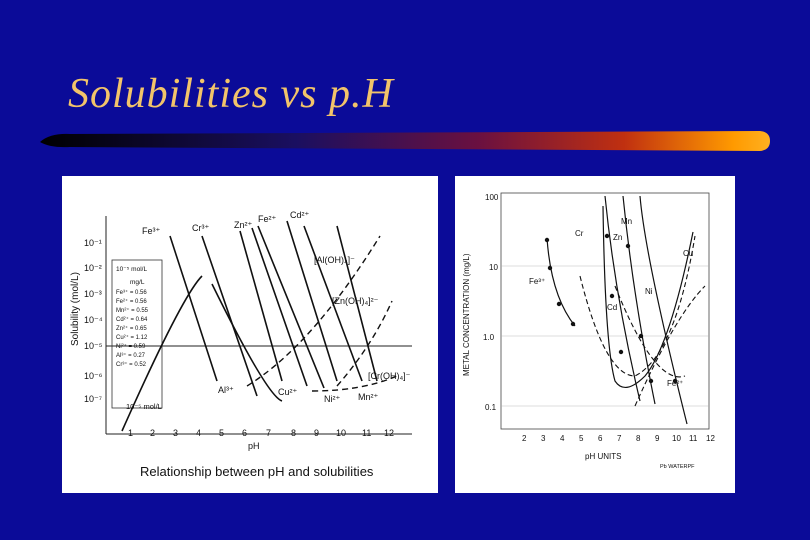 The height and width of the screenshot is (540, 810). What do you see at coordinates (221, 433) in the screenshot?
I see `left-xtick: 5` at bounding box center [221, 433].